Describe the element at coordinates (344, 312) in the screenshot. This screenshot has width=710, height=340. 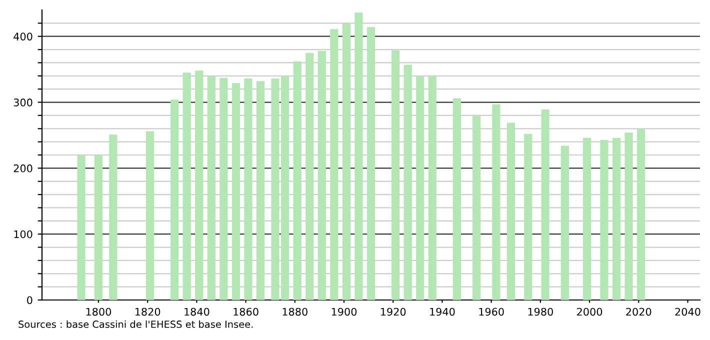
I see `x-tick-label: 1900` at that location.